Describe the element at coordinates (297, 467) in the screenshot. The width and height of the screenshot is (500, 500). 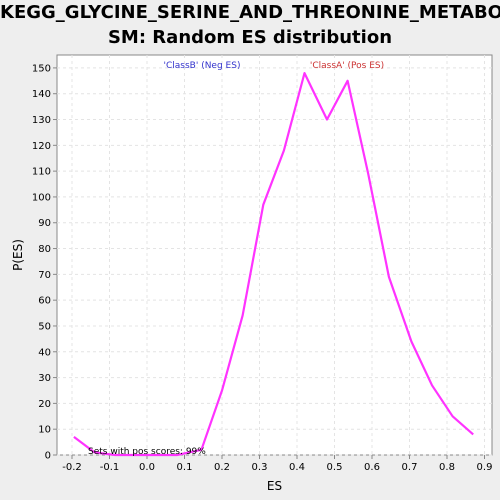
I see `x-tick-label: 0.4` at that location.